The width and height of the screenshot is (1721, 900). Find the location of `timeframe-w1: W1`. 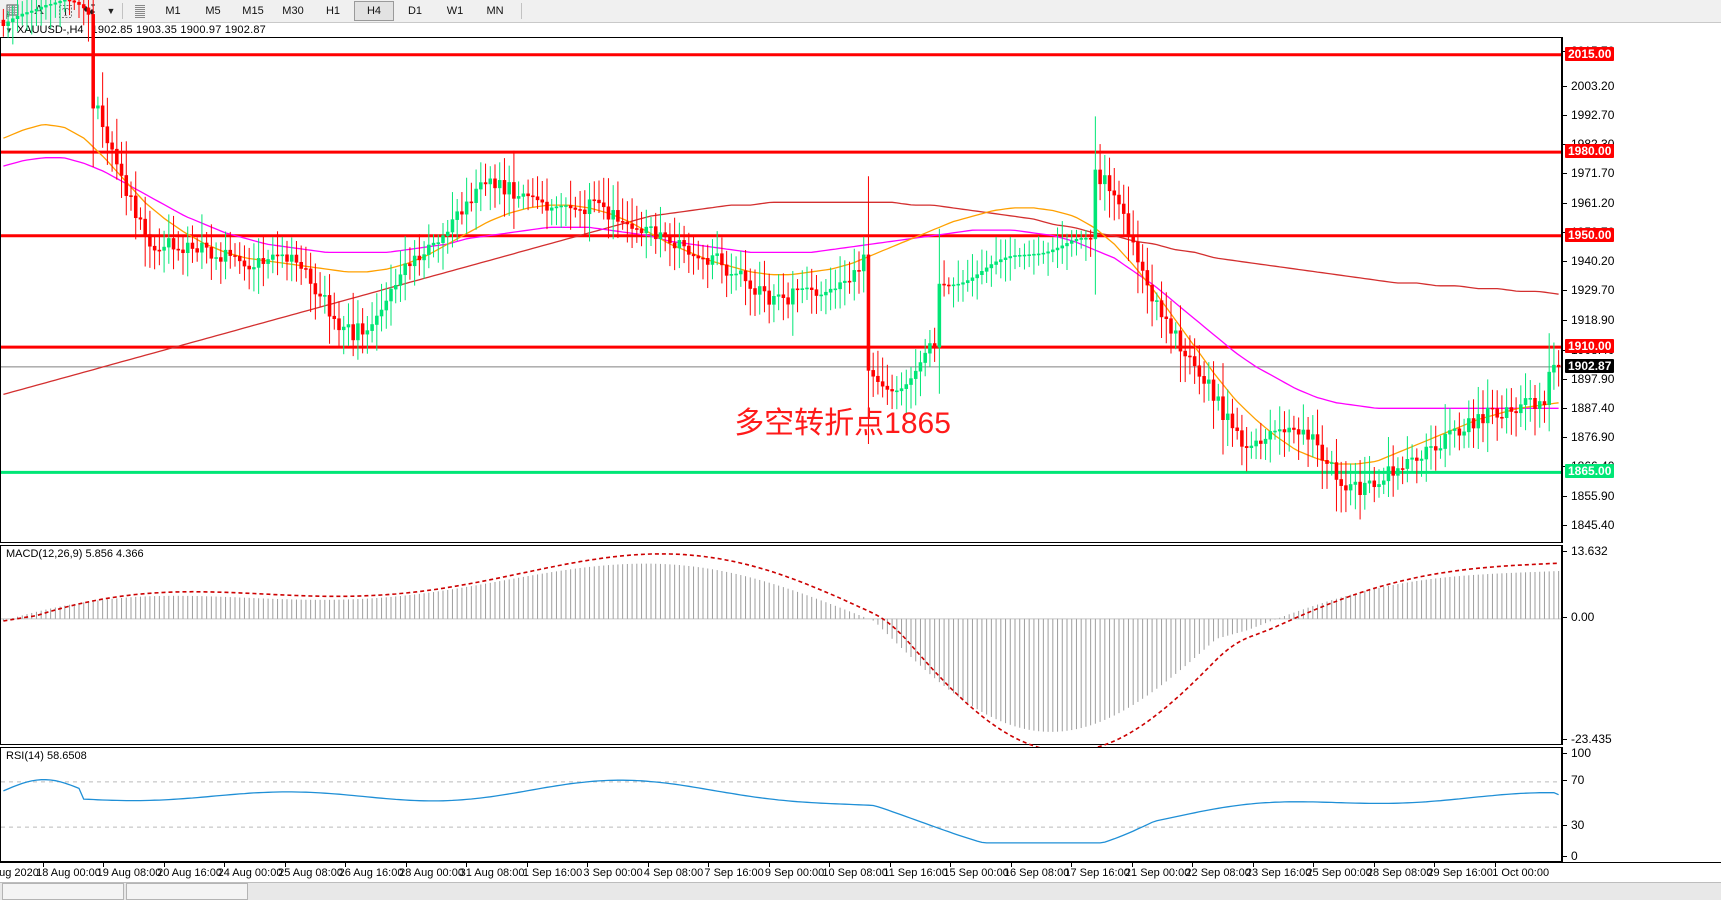

timeframe-w1: W1 is located at coordinates (455, 11).